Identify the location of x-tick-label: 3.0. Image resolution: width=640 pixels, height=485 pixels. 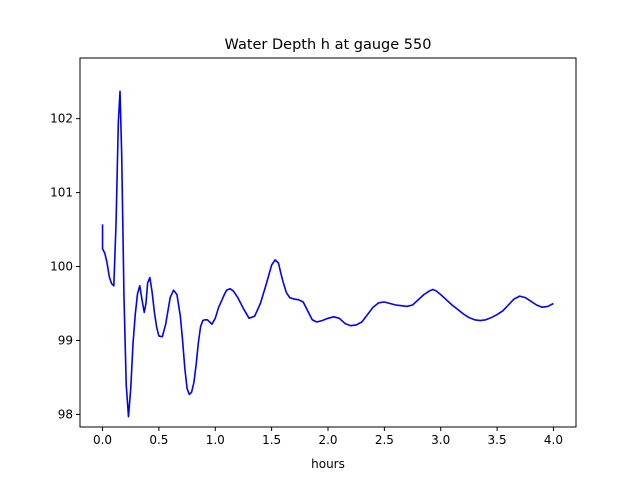
(440, 440).